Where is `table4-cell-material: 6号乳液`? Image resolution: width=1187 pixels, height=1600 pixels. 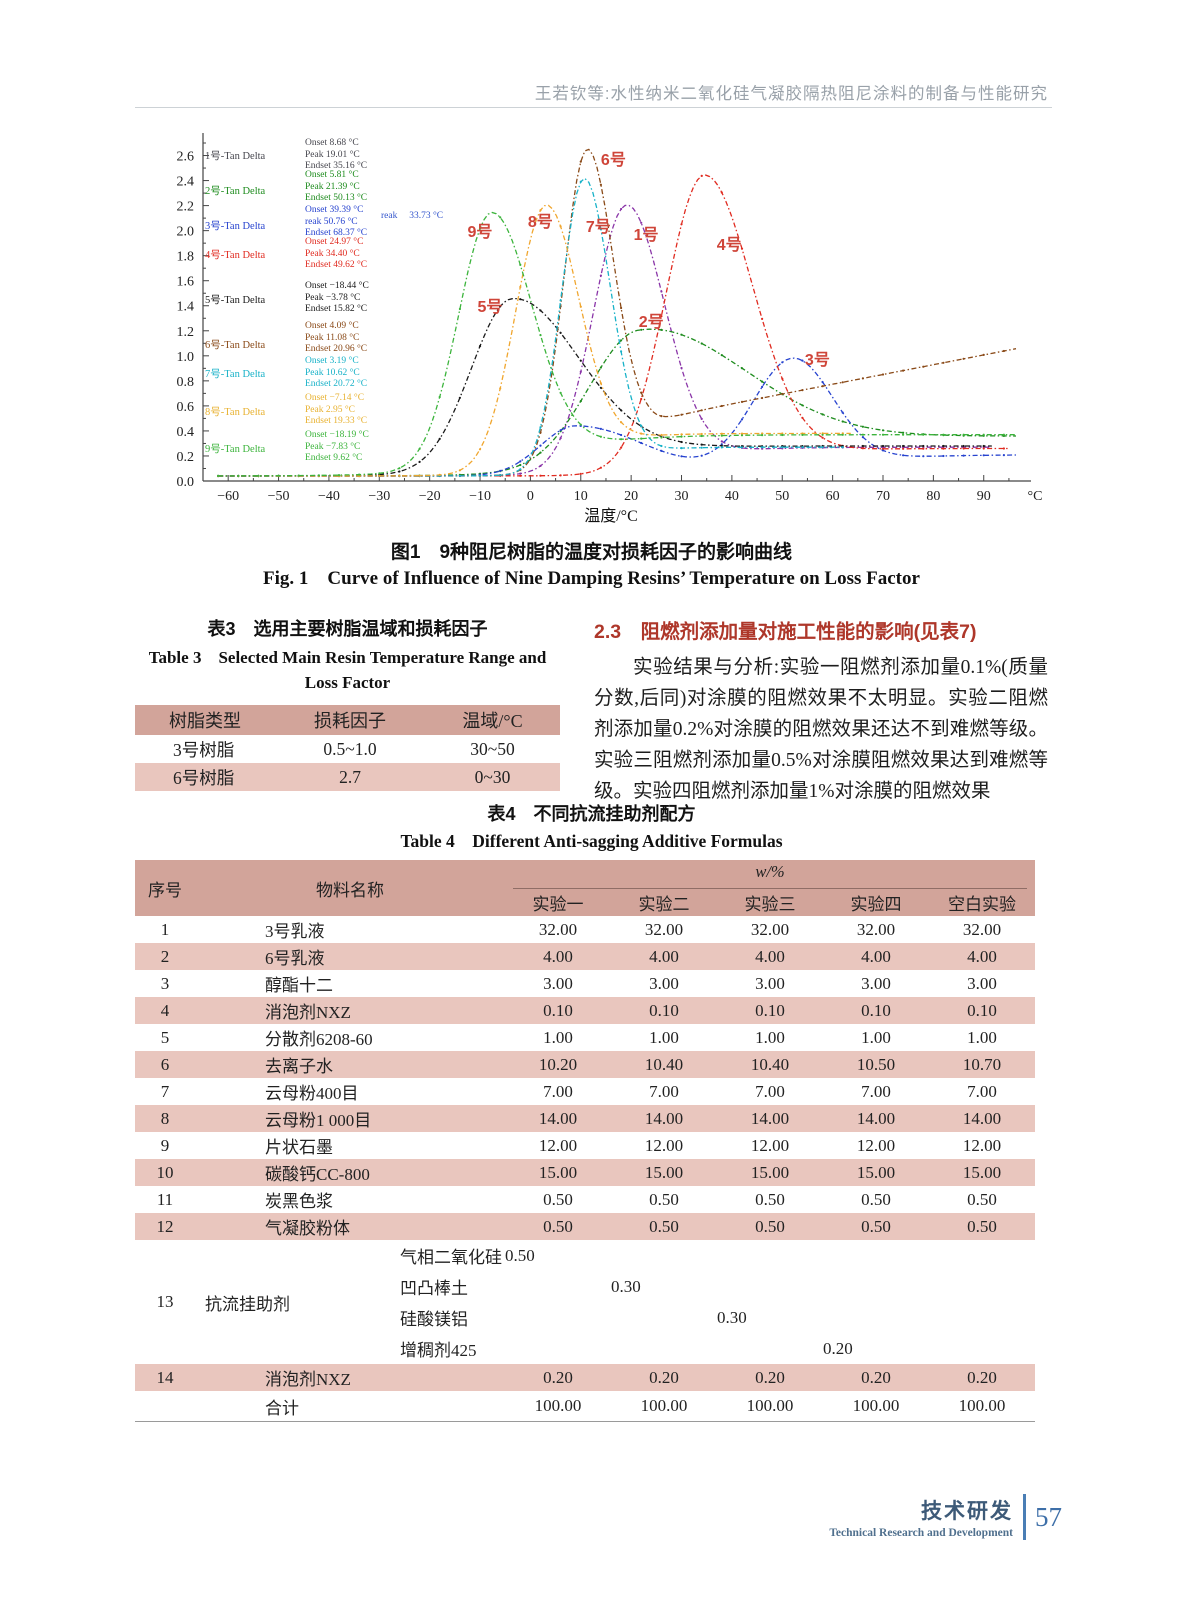
table4-cell-material: 6号乳液 is located at coordinates (295, 958).